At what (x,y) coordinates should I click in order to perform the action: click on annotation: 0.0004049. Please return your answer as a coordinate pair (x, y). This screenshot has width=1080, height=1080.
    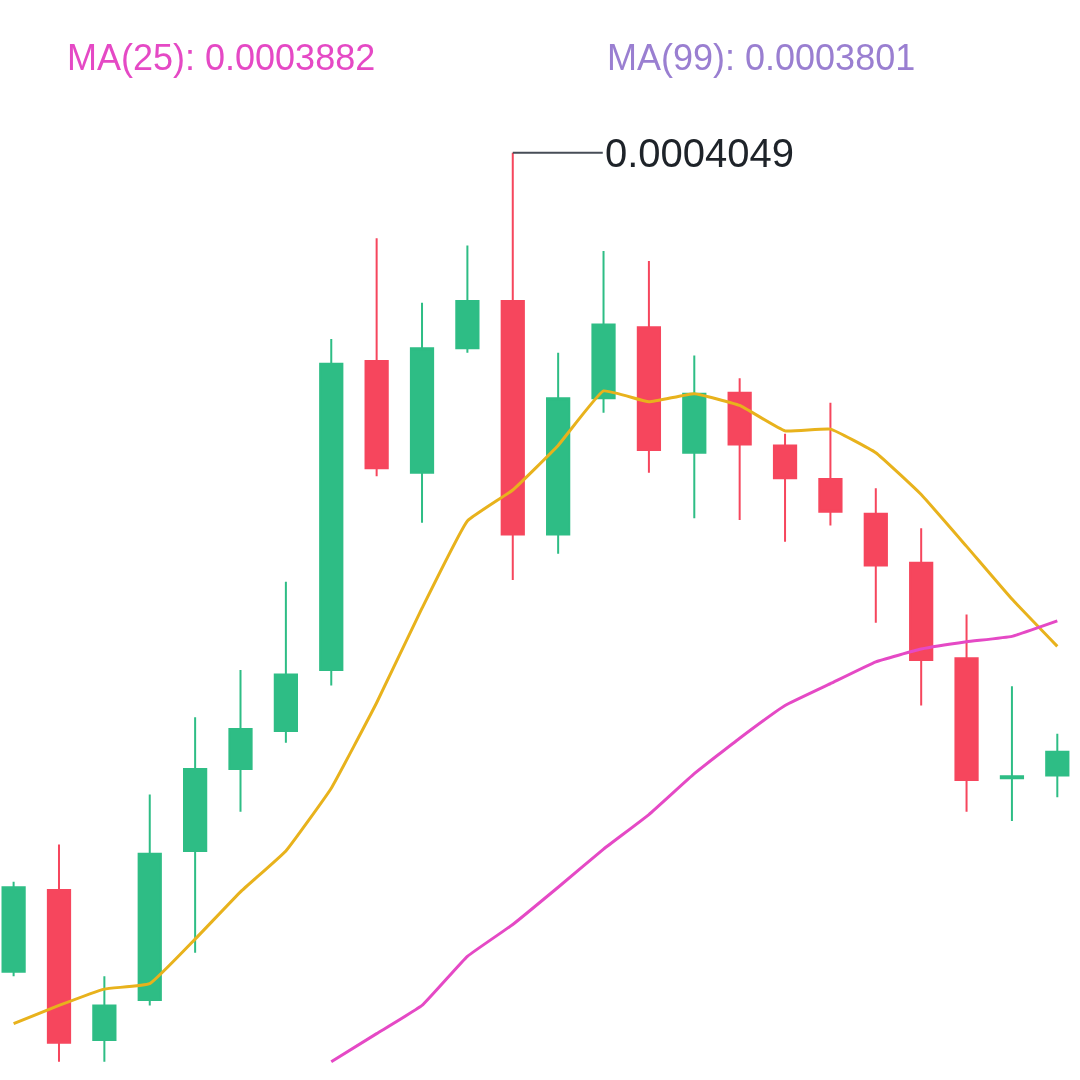
    Looking at the image, I should click on (700, 153).